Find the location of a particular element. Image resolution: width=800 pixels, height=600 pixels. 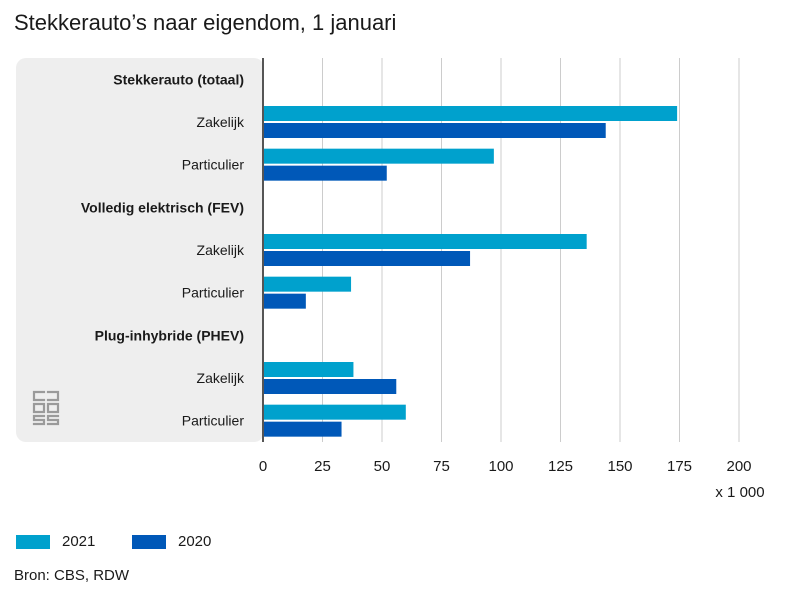

category-heading-label: Plug-inhybride (PHEV) is located at coordinates (169, 335).